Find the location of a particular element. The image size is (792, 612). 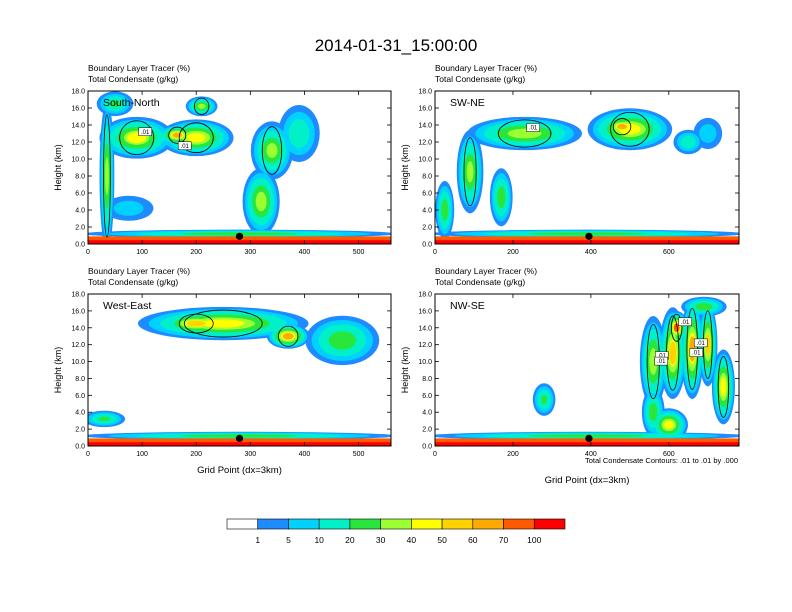

panel-label: SW-NE is located at coordinates (467, 103).